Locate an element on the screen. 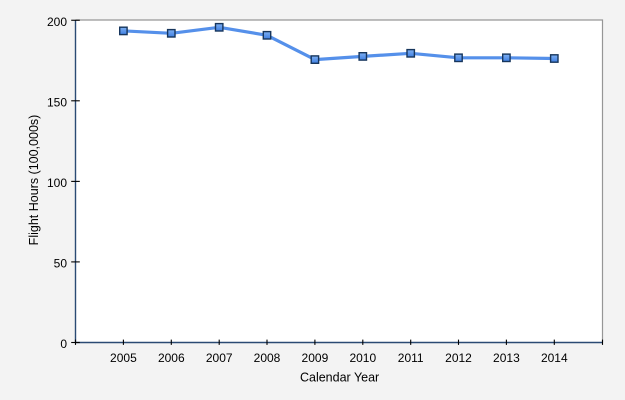  svg-text: 2007 is located at coordinates (219, 358).